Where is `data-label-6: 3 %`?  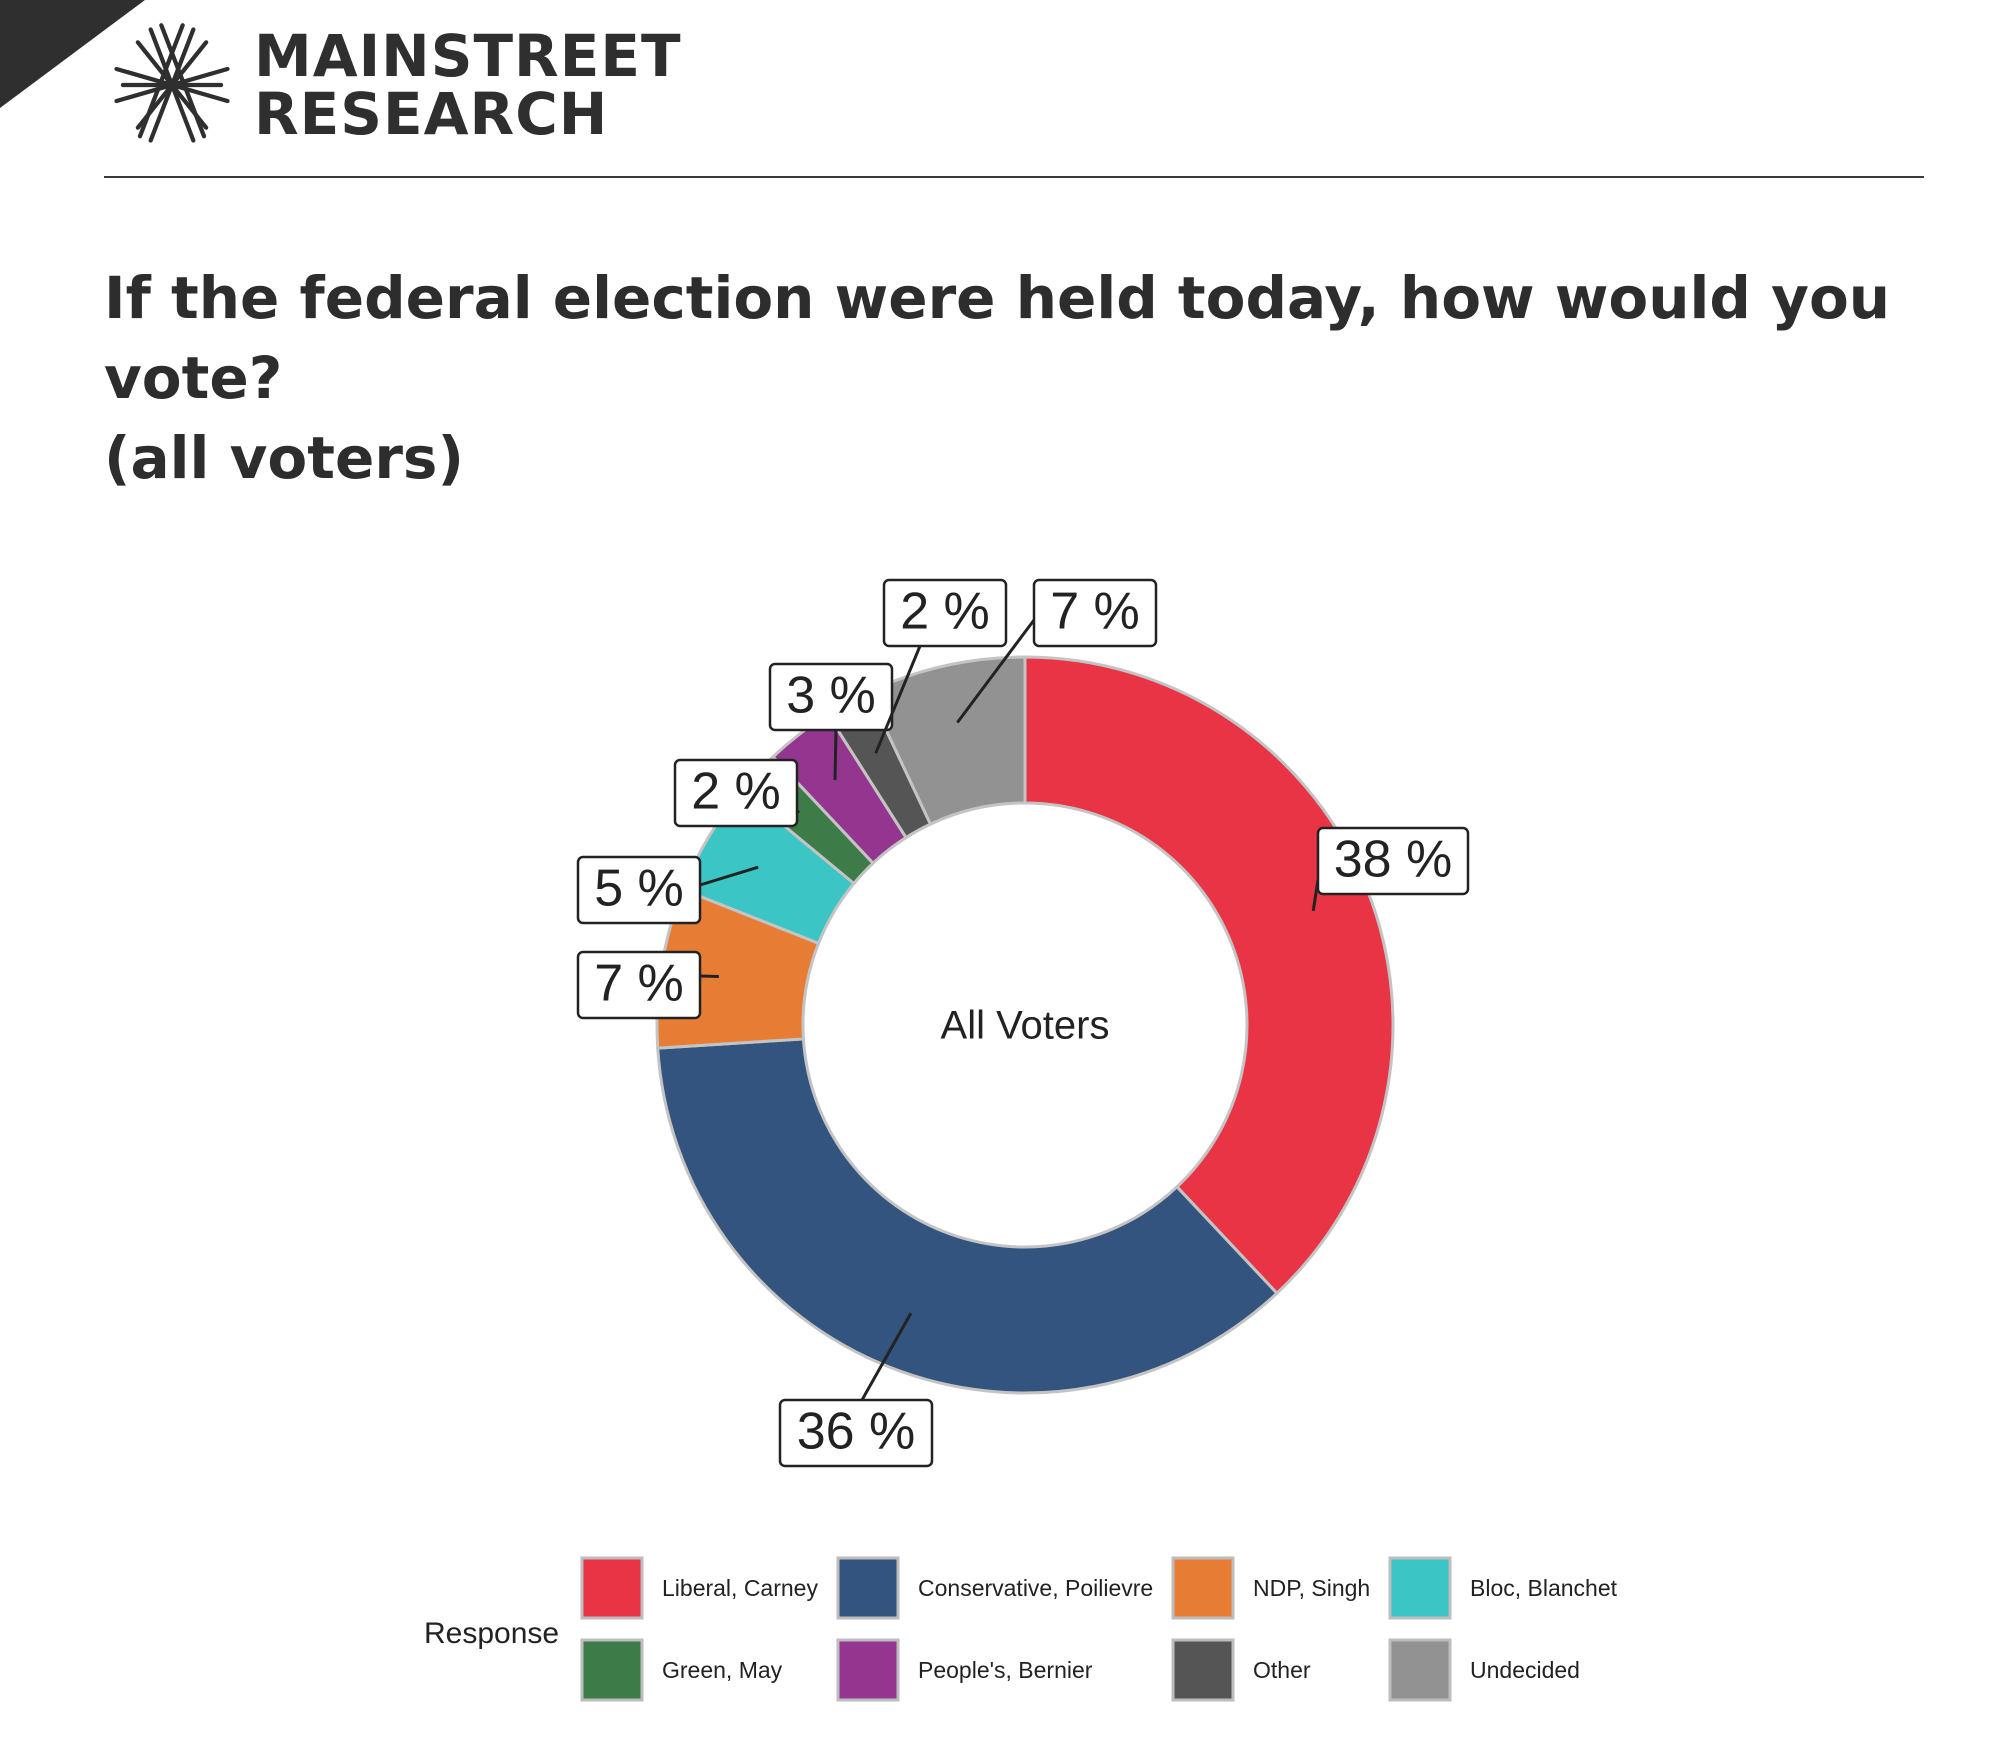
data-label-6: 3 % is located at coordinates (831, 696).